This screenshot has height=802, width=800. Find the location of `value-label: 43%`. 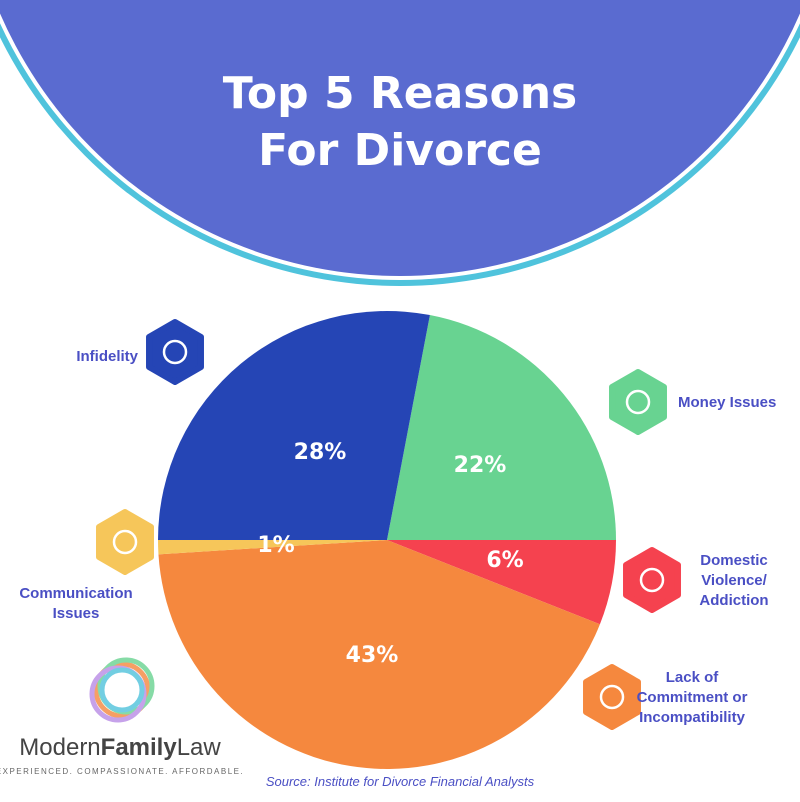

value-label: 43% is located at coordinates (372, 655).